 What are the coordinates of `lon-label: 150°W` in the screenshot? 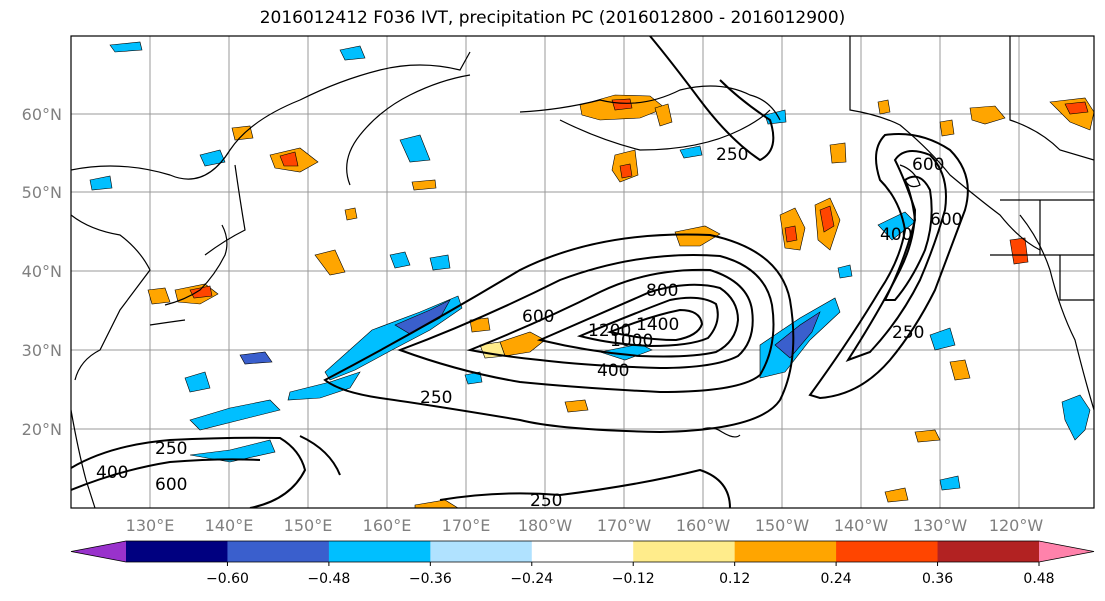 It's located at (782, 525).